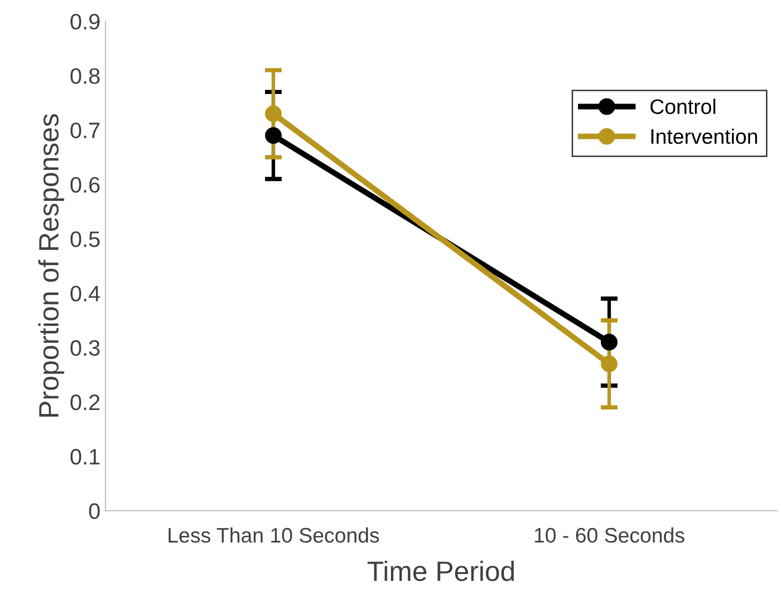 The height and width of the screenshot is (608, 781). Describe the element at coordinates (51, 265) in the screenshot. I see `y-axis-title: Proportion of Responses` at that location.